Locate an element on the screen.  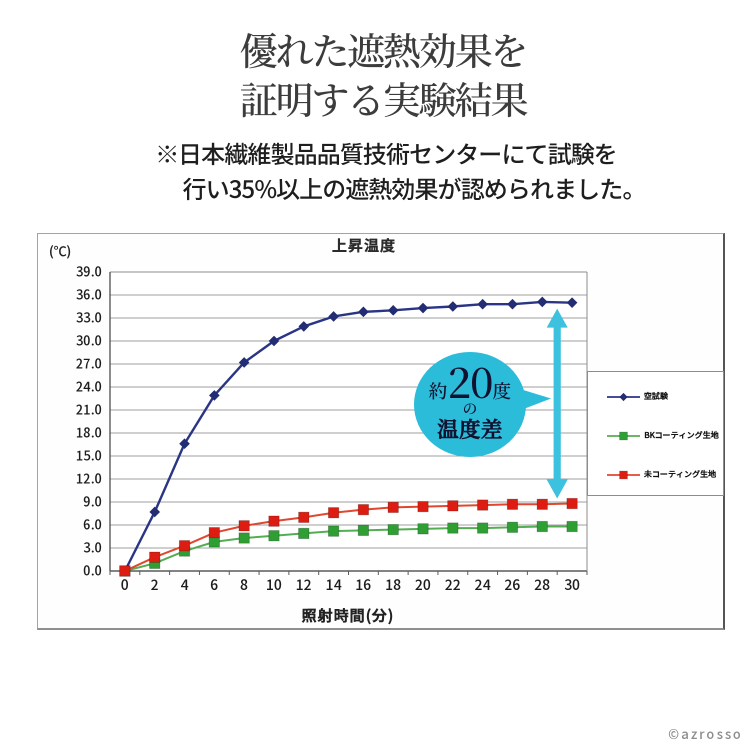
chart-legend: 空試験 BKコーティング生地 未コーティング生地 is located at coordinates (655, 433).